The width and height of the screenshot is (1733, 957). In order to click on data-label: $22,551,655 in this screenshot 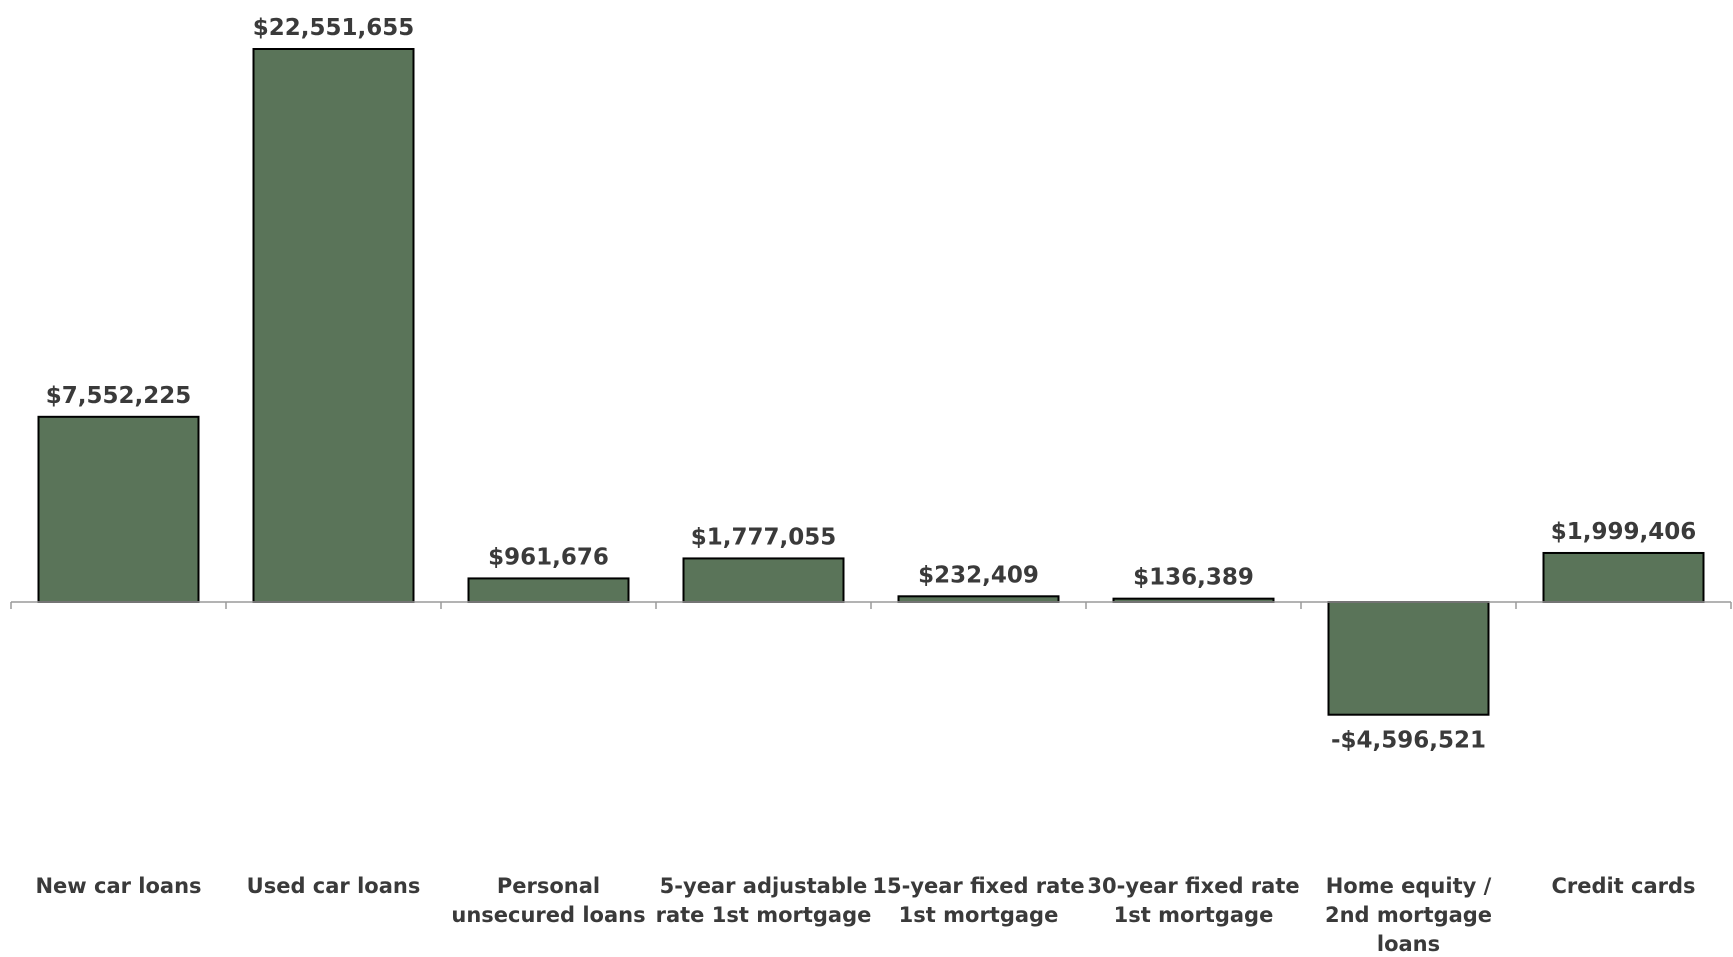, I will do `click(334, 28)`.